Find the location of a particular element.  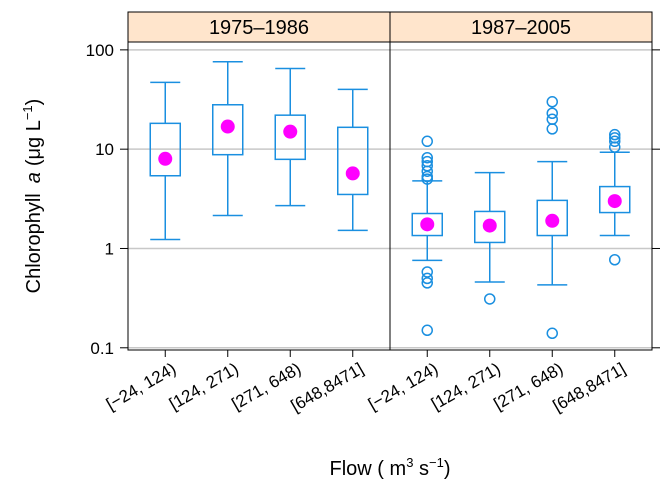

x-axis-label: Flow ( m3 s−1) is located at coordinates (390, 467).